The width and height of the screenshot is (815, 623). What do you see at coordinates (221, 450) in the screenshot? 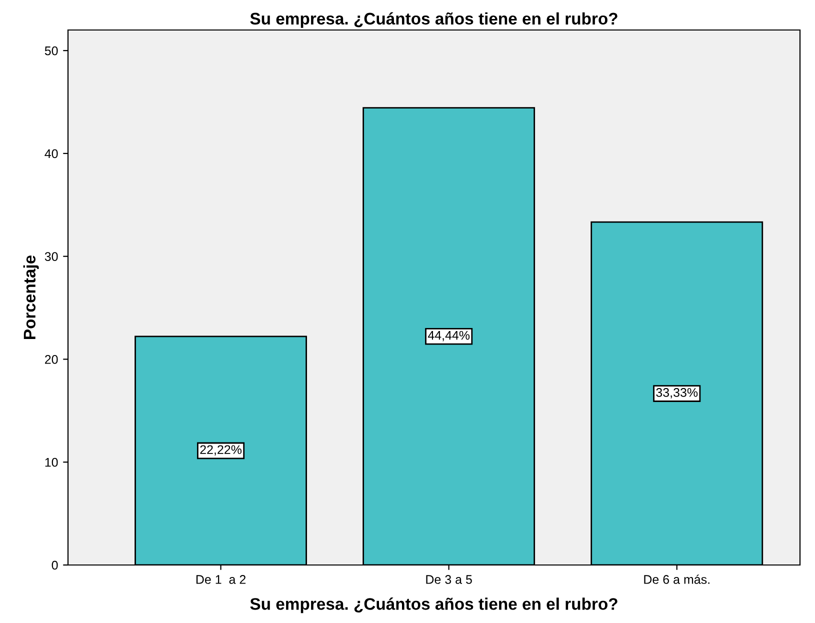
I see `data-label: 22,22%` at bounding box center [221, 450].